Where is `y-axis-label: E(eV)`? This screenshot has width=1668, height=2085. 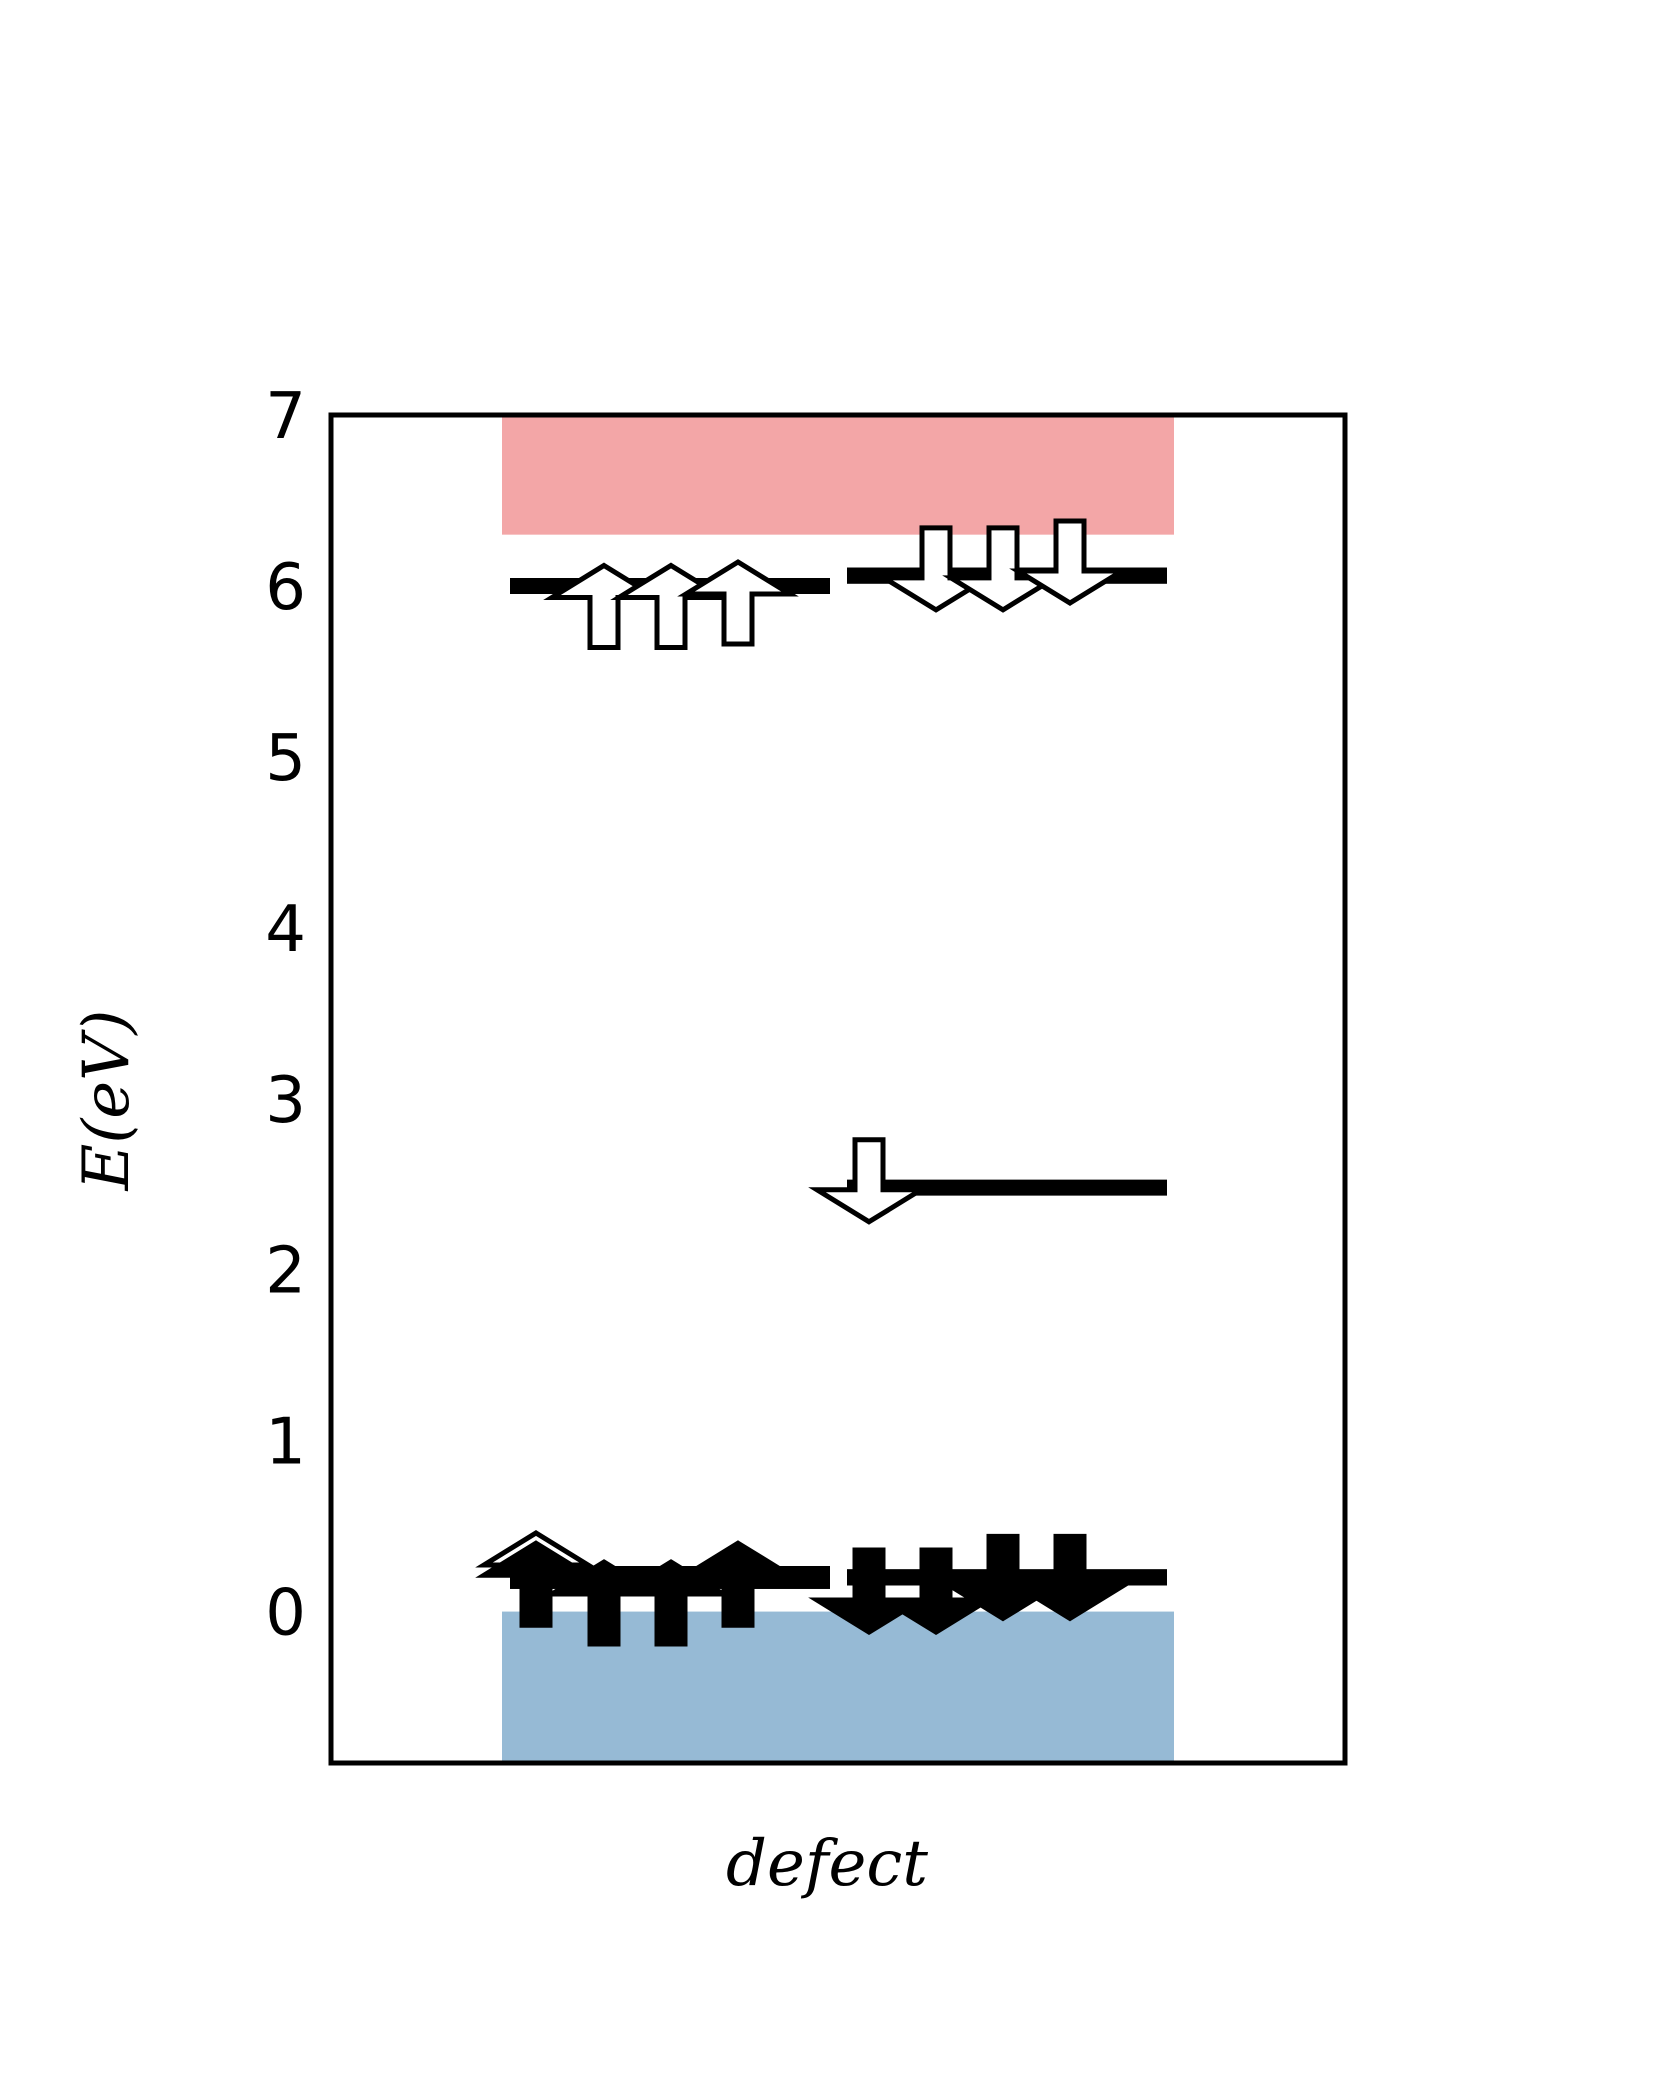 y-axis-label: E(eV) is located at coordinates (107, 1101).